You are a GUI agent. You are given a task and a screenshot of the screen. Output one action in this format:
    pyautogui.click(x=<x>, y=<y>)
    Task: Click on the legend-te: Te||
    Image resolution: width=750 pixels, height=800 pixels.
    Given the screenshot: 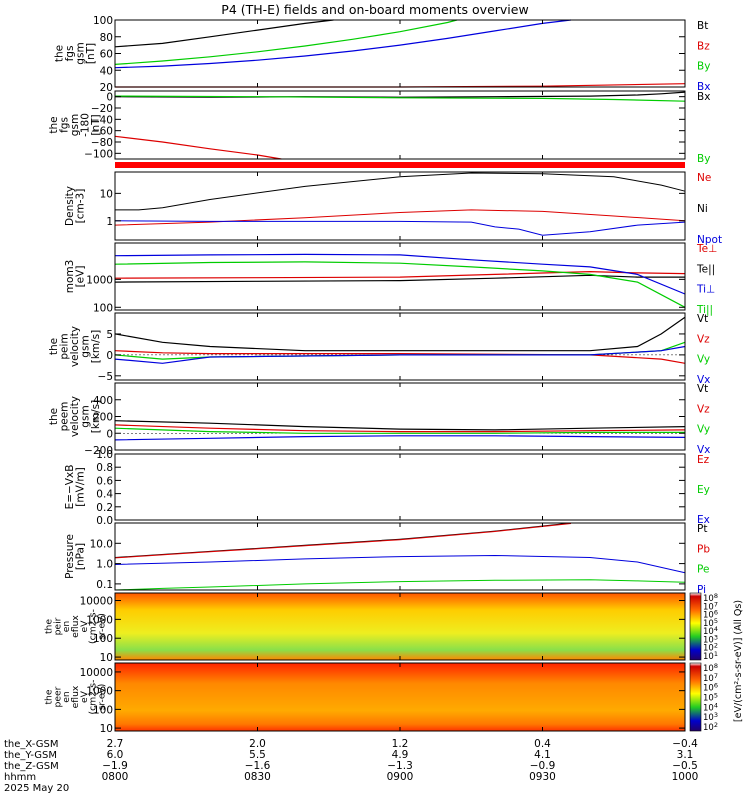 What is the action you would take?
    pyautogui.click(x=705, y=269)
    